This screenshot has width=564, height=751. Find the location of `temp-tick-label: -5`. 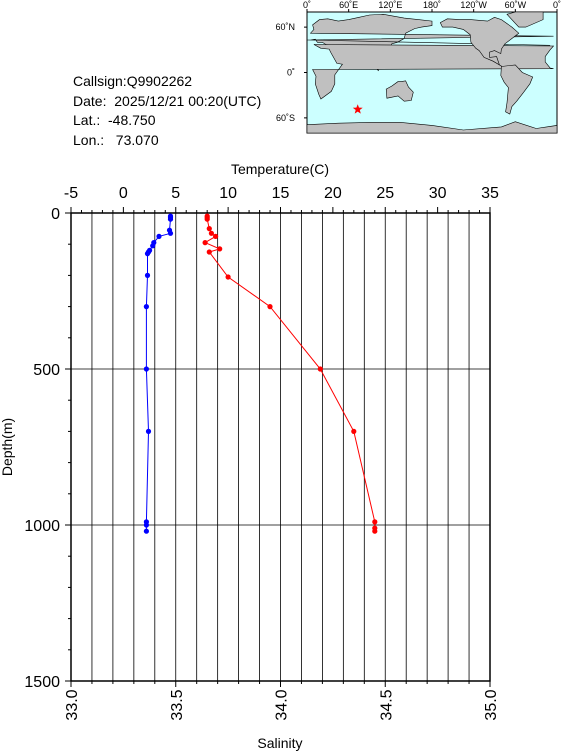

temp-tick-label: -5 is located at coordinates (71, 193).